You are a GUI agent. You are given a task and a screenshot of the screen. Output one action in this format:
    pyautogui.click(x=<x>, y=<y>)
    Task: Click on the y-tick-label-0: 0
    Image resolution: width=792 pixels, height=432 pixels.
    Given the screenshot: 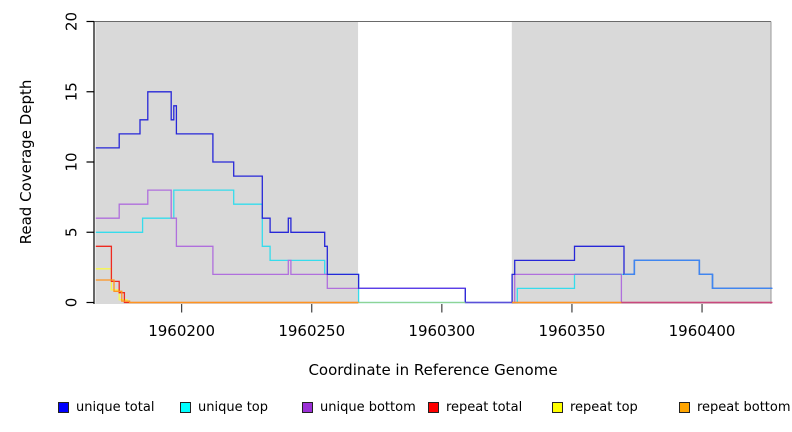 What is the action you would take?
    pyautogui.click(x=72, y=303)
    